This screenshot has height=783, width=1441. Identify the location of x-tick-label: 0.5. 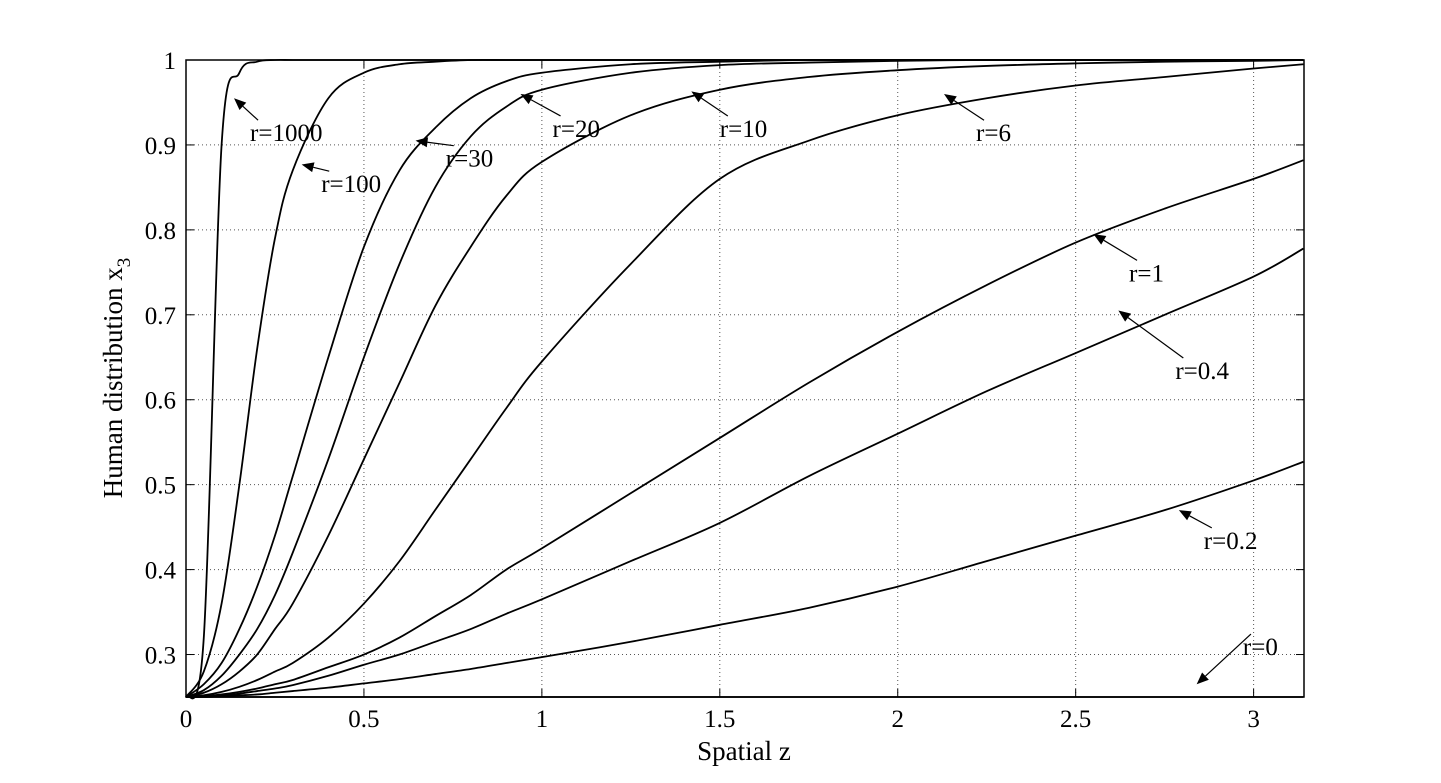
(363, 719).